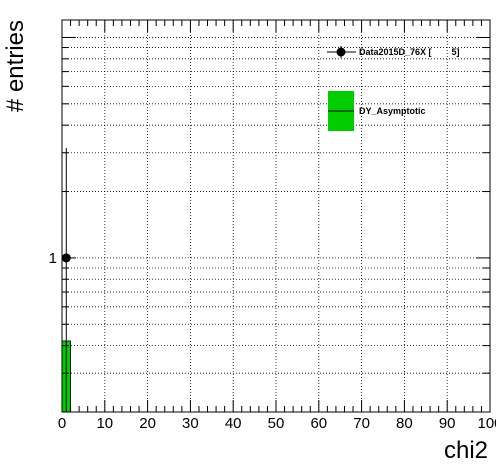 This screenshot has height=472, width=496. What do you see at coordinates (104, 423) in the screenshot?
I see `x-tick-label: 10` at bounding box center [104, 423].